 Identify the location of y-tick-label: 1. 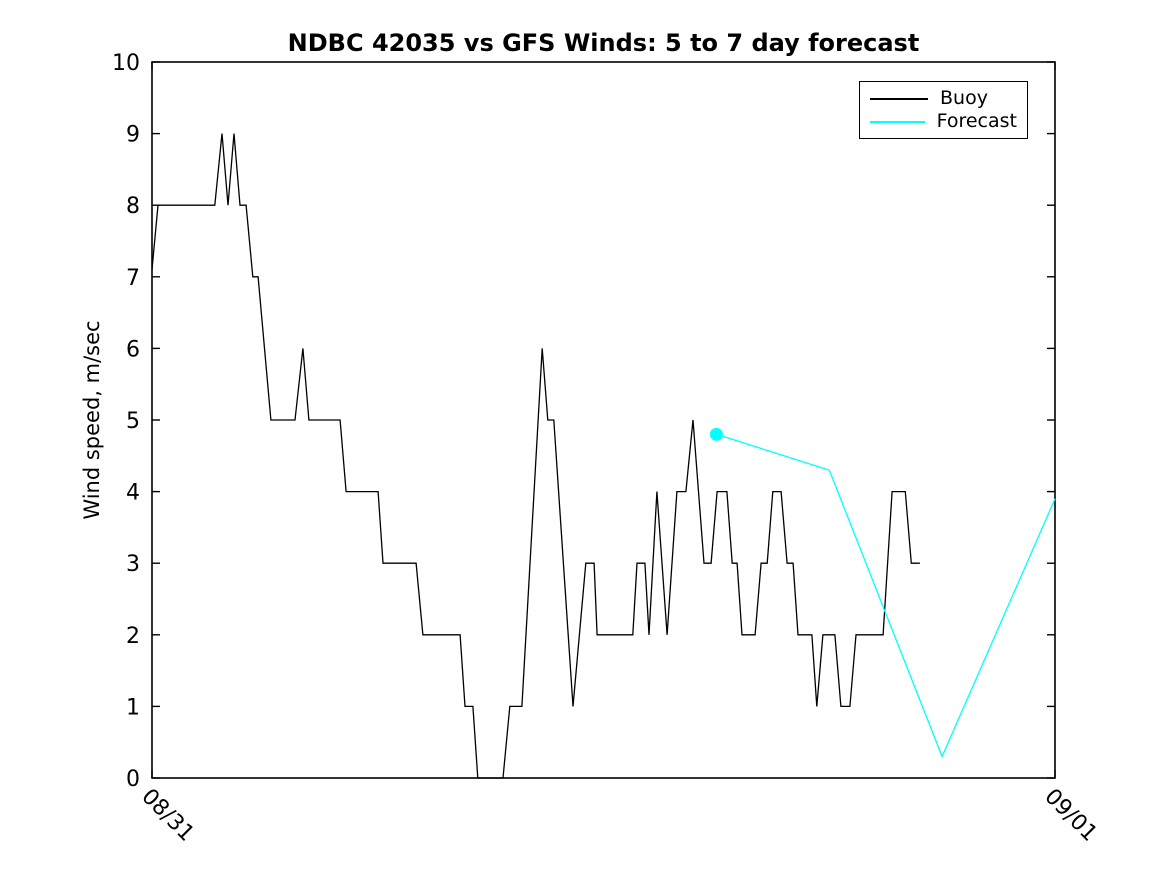
(133, 707).